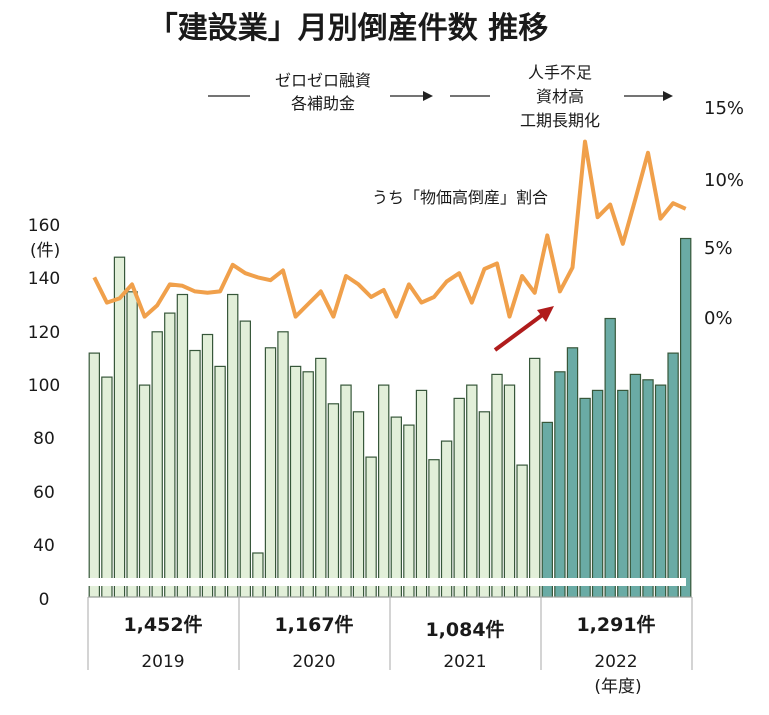 Image resolution: width=769 pixels, height=715 pixels. What do you see at coordinates (45, 251) in the screenshot?
I see `left-axis-unit: (件)` at bounding box center [45, 251].